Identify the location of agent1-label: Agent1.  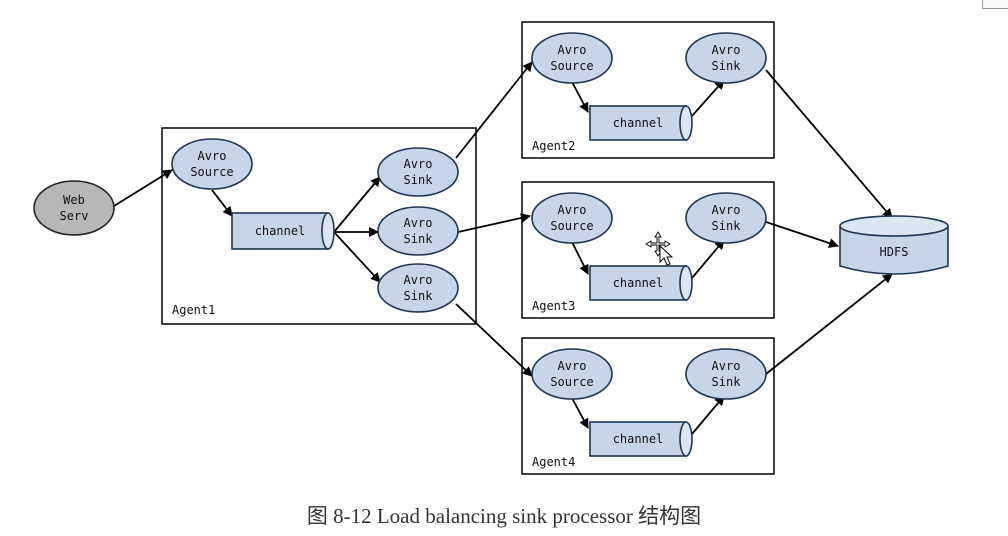
(193, 310).